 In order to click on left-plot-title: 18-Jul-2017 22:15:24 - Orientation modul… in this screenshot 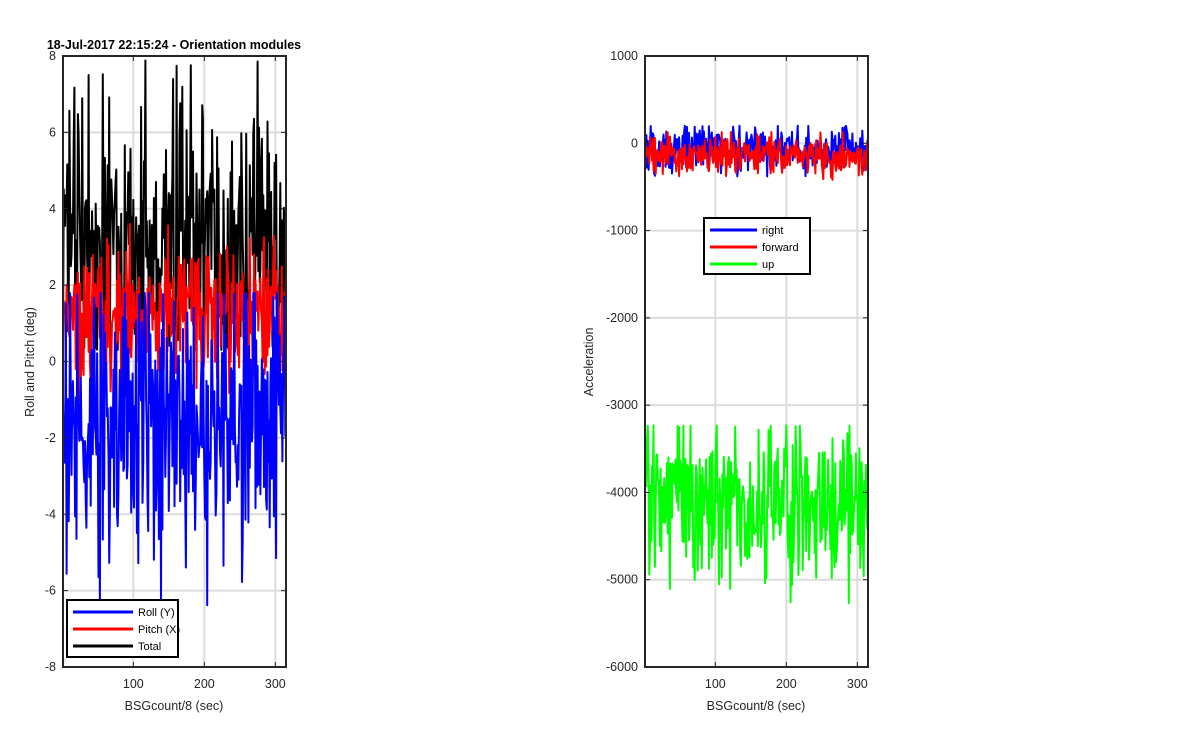, I will do `click(174, 45)`.